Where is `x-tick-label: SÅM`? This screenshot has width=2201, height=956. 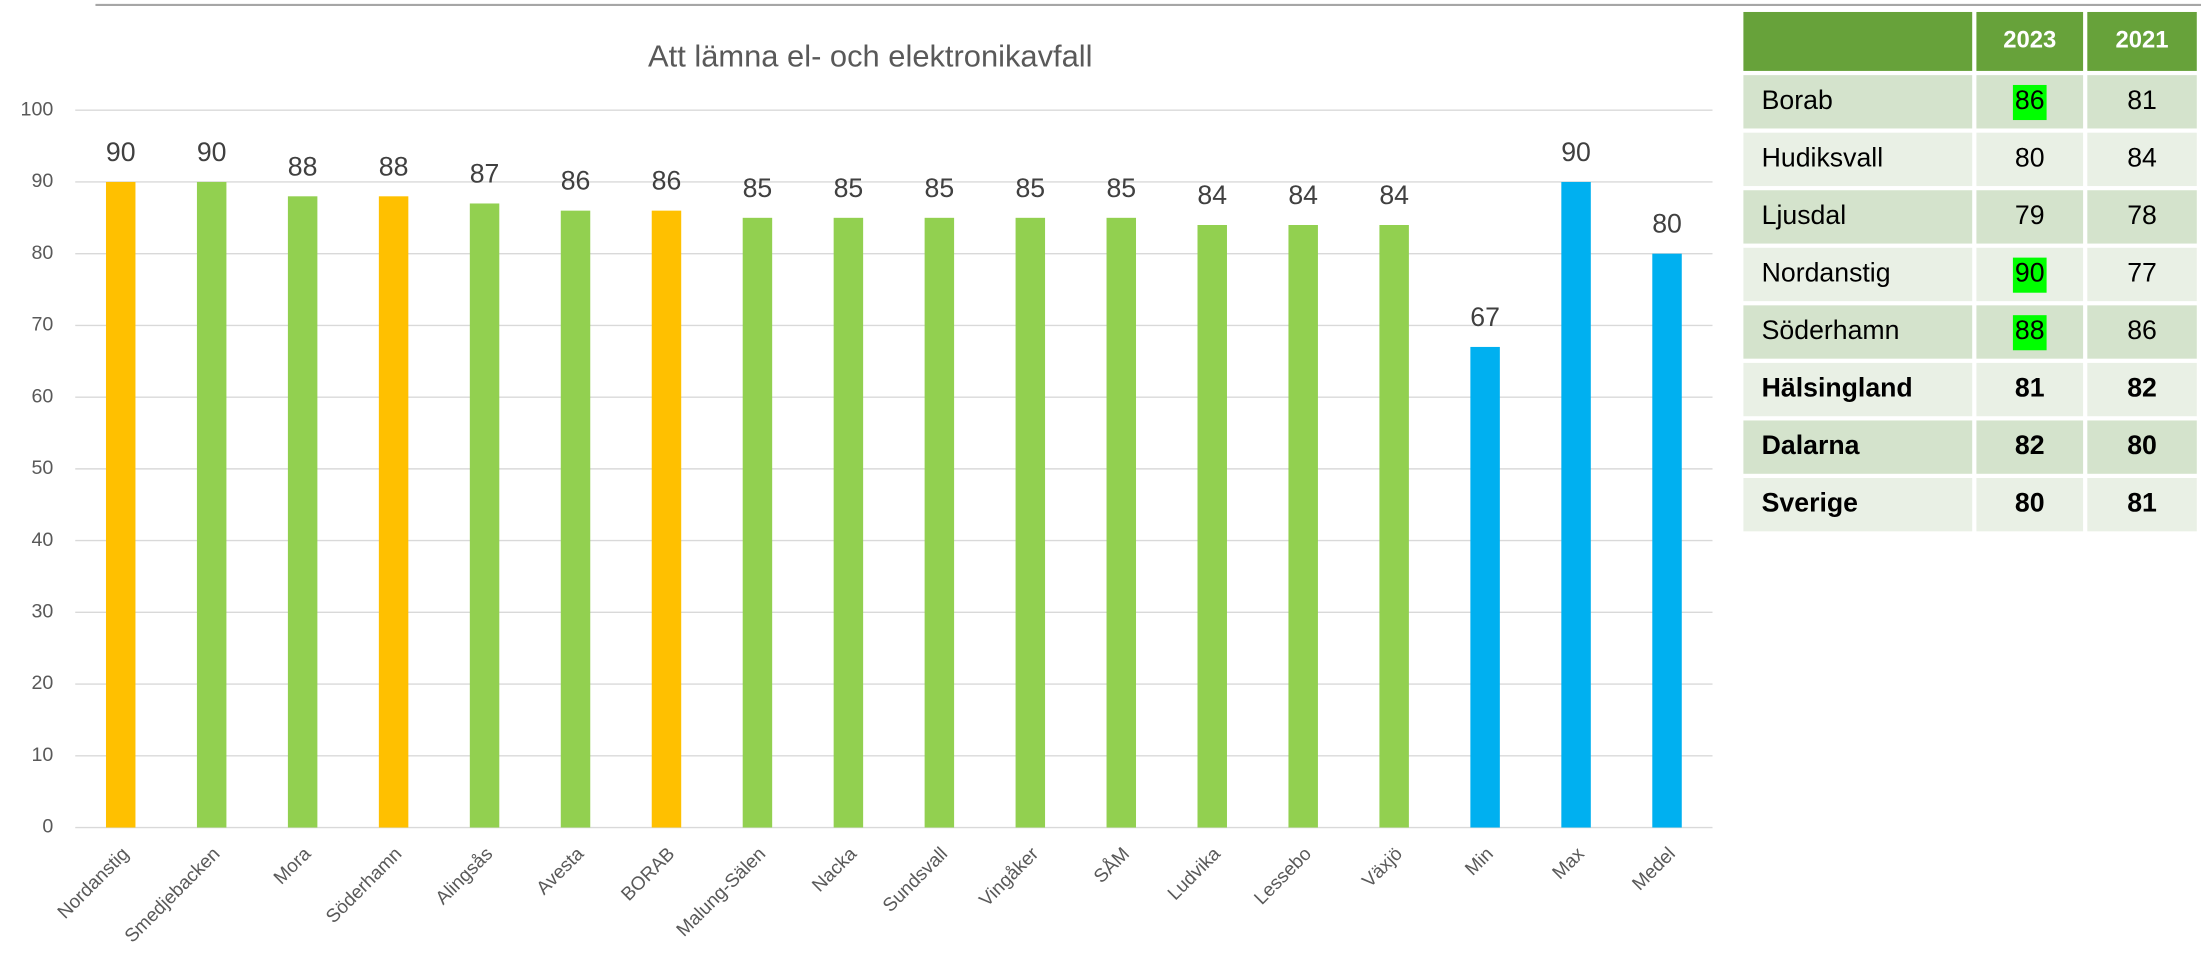
x-tick-label: SÅM is located at coordinates (1112, 866).